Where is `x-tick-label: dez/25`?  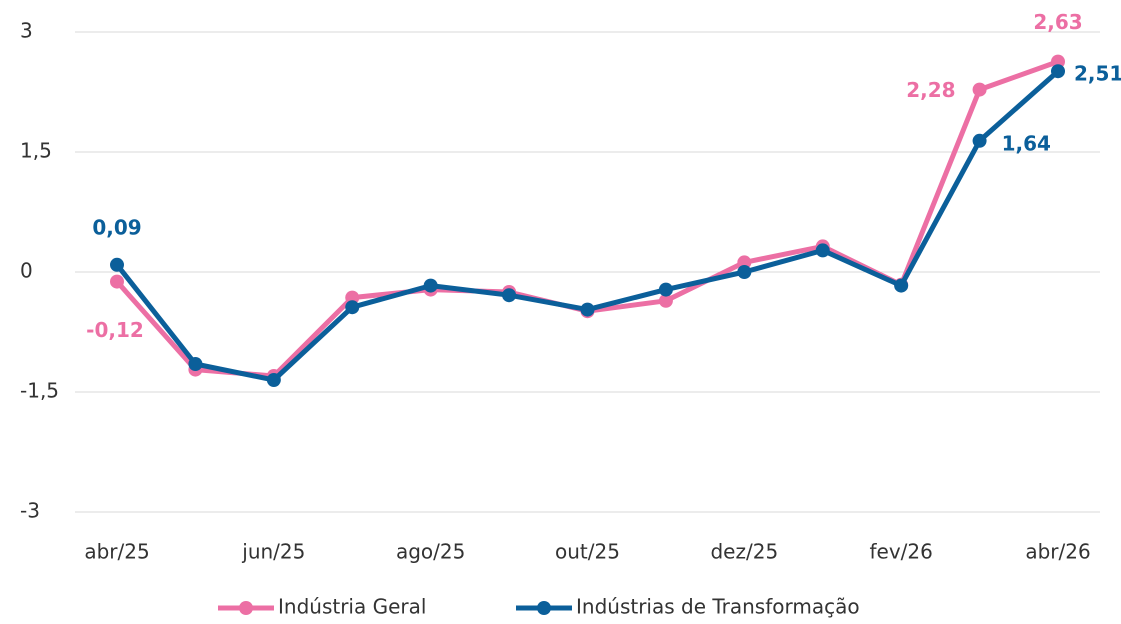 x-tick-label: dez/25 is located at coordinates (744, 552).